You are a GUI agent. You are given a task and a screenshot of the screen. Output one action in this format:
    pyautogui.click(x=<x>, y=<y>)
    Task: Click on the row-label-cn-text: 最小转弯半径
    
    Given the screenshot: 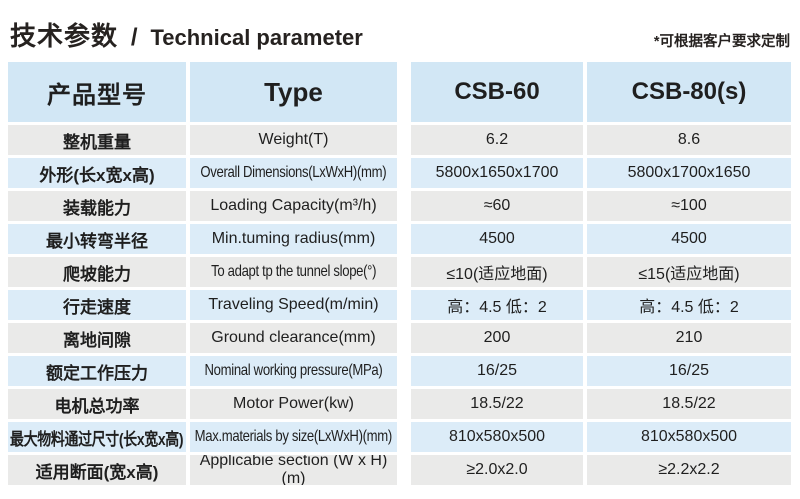 What is the action you would take?
    pyautogui.click(x=97, y=241)
    